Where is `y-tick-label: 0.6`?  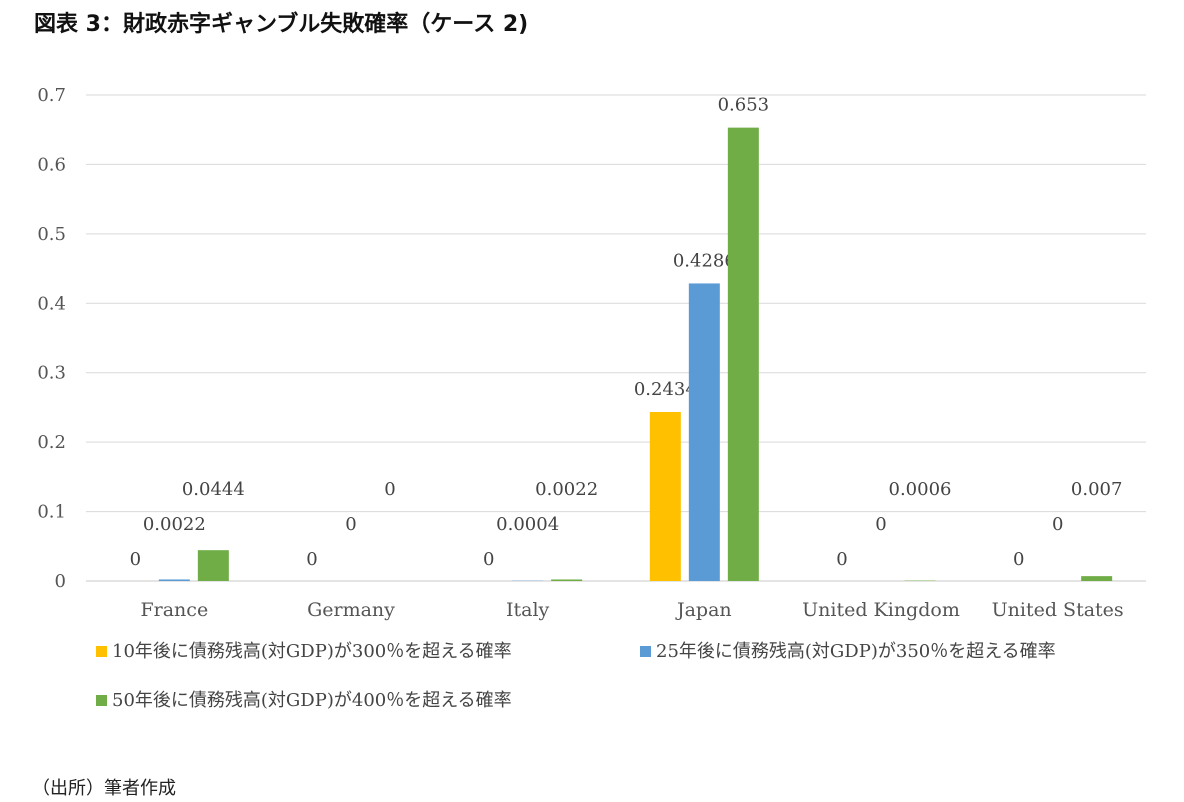
y-tick-label: 0.6 is located at coordinates (51, 164).